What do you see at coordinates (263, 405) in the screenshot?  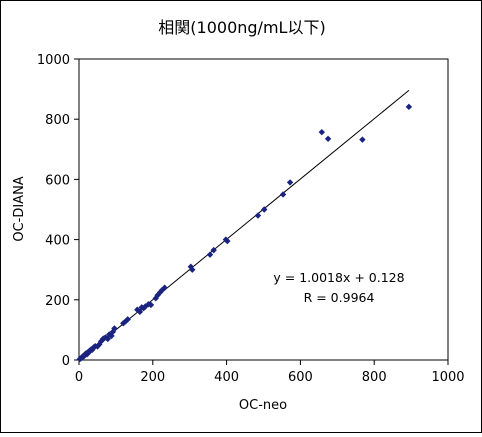 I see `x-axis-label: OC-neo` at bounding box center [263, 405].